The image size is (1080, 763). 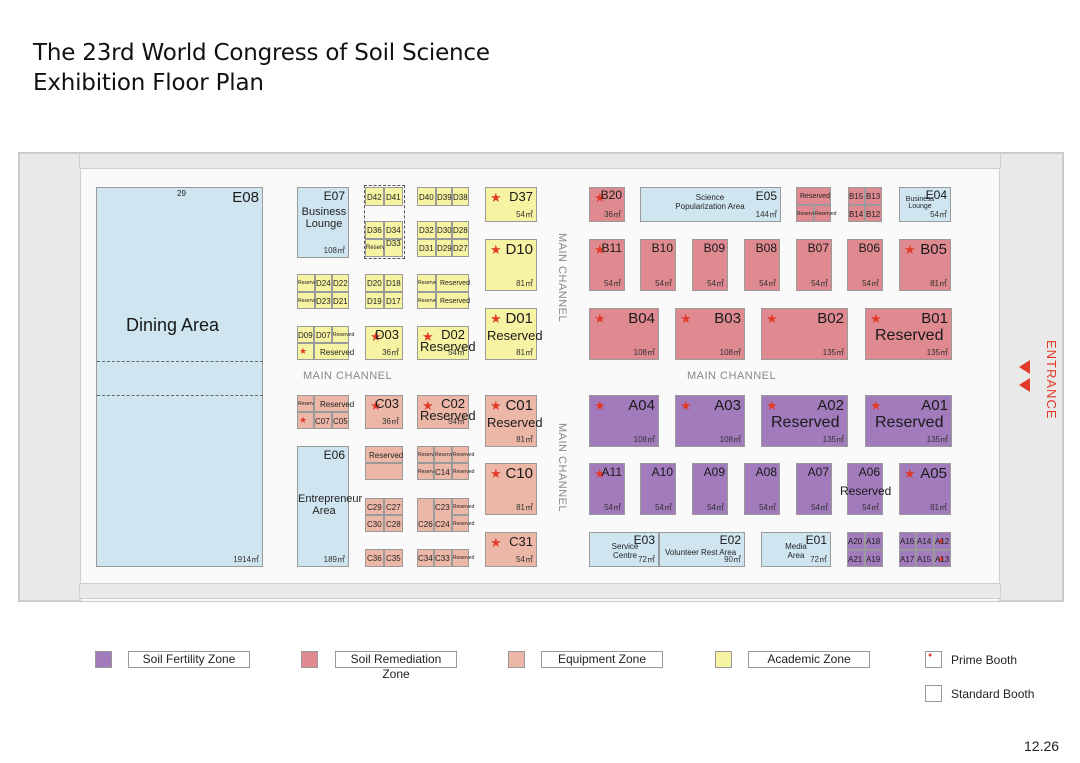 I want to click on booth-c27: C27, so click(x=393, y=506).